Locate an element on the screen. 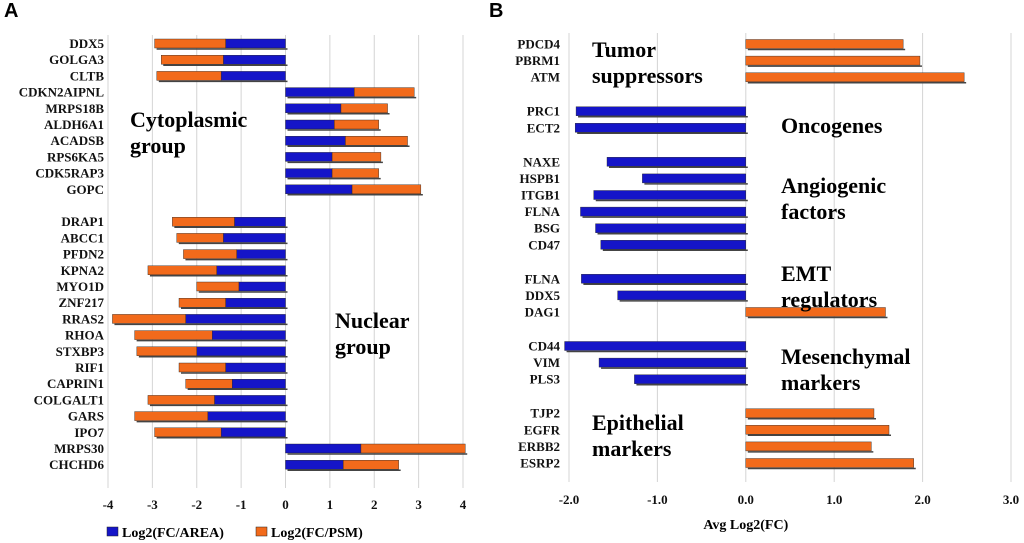 This screenshot has height=543, width=1024. x-tick-label: -3 is located at coordinates (152, 504).